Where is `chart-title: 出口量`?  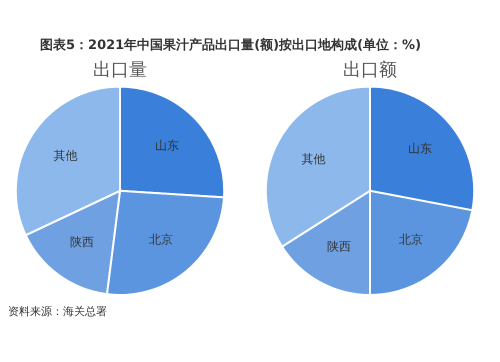 chart-title: 出口量 is located at coordinates (120, 69).